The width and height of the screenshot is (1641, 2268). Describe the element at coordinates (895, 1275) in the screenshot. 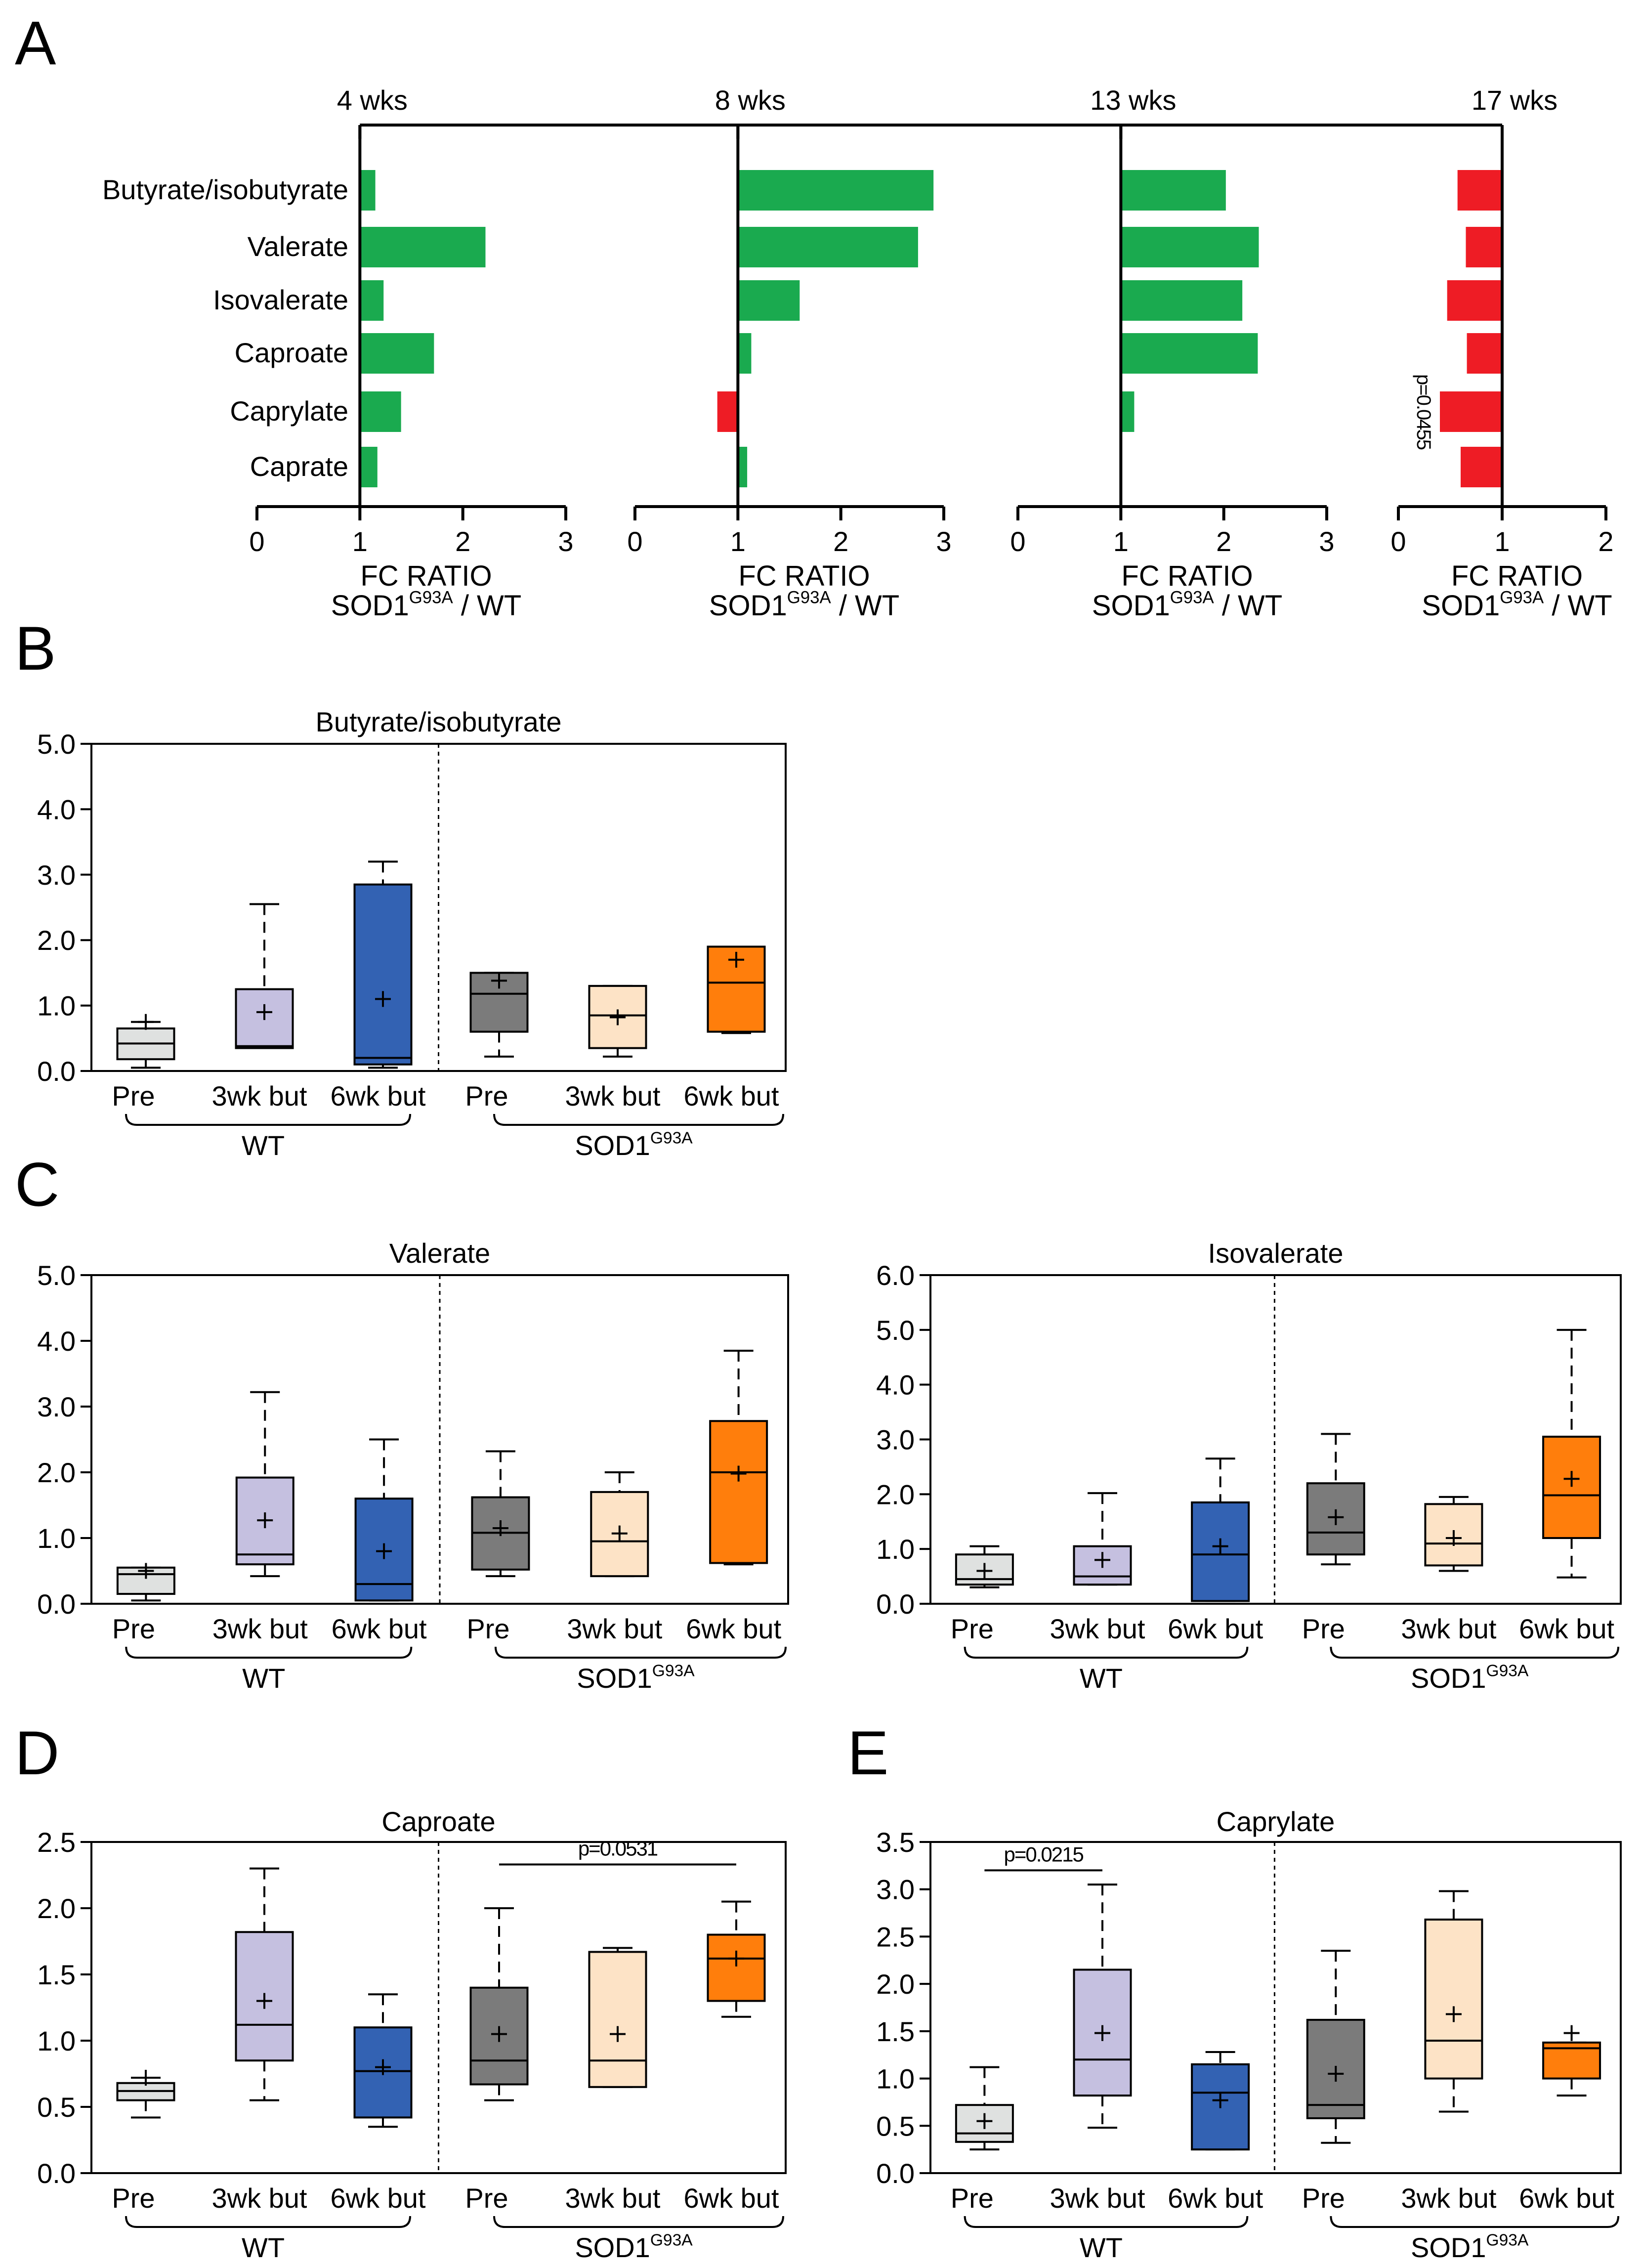

I see `y-tick-label: 6.0` at that location.